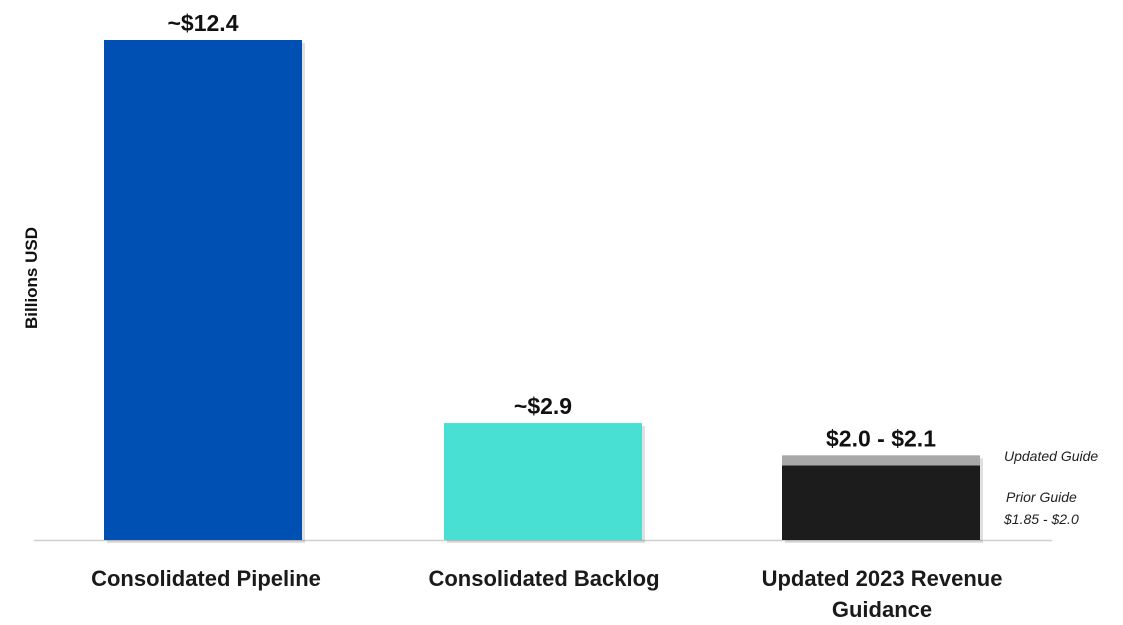 This screenshot has width=1123, height=625. What do you see at coordinates (1051, 456) in the screenshot?
I see `annotation-updated-guide: Updated Guide` at bounding box center [1051, 456].